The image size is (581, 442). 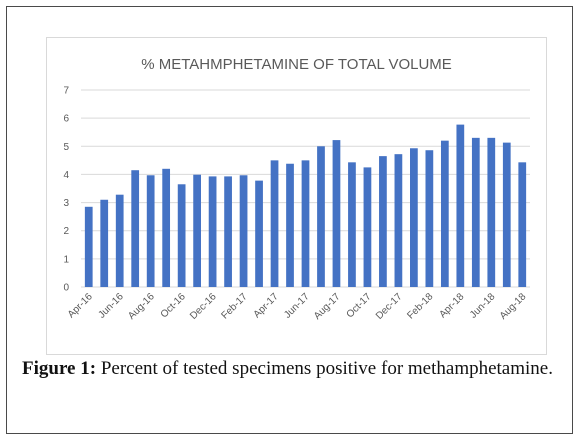 I want to click on y-tick-label: 3, so click(x=66, y=203).